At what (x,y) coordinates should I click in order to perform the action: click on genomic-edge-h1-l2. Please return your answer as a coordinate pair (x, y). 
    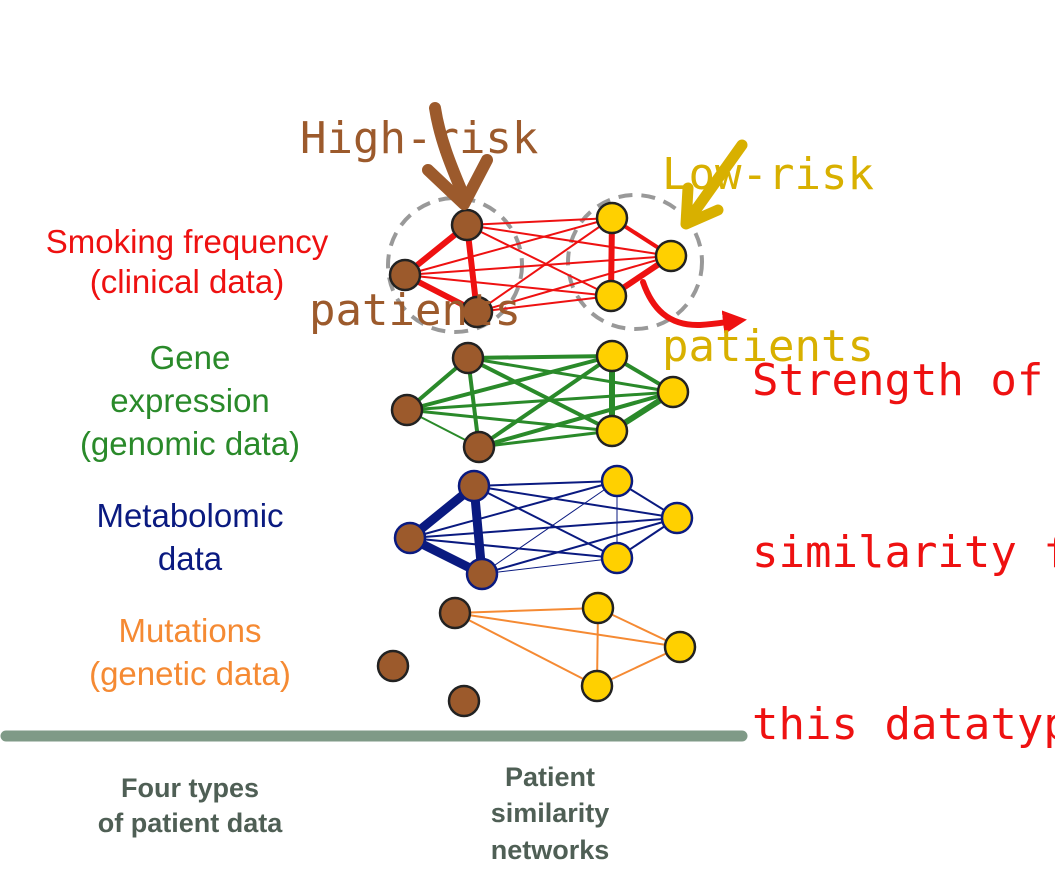
    Looking at the image, I should click on (570, 375).